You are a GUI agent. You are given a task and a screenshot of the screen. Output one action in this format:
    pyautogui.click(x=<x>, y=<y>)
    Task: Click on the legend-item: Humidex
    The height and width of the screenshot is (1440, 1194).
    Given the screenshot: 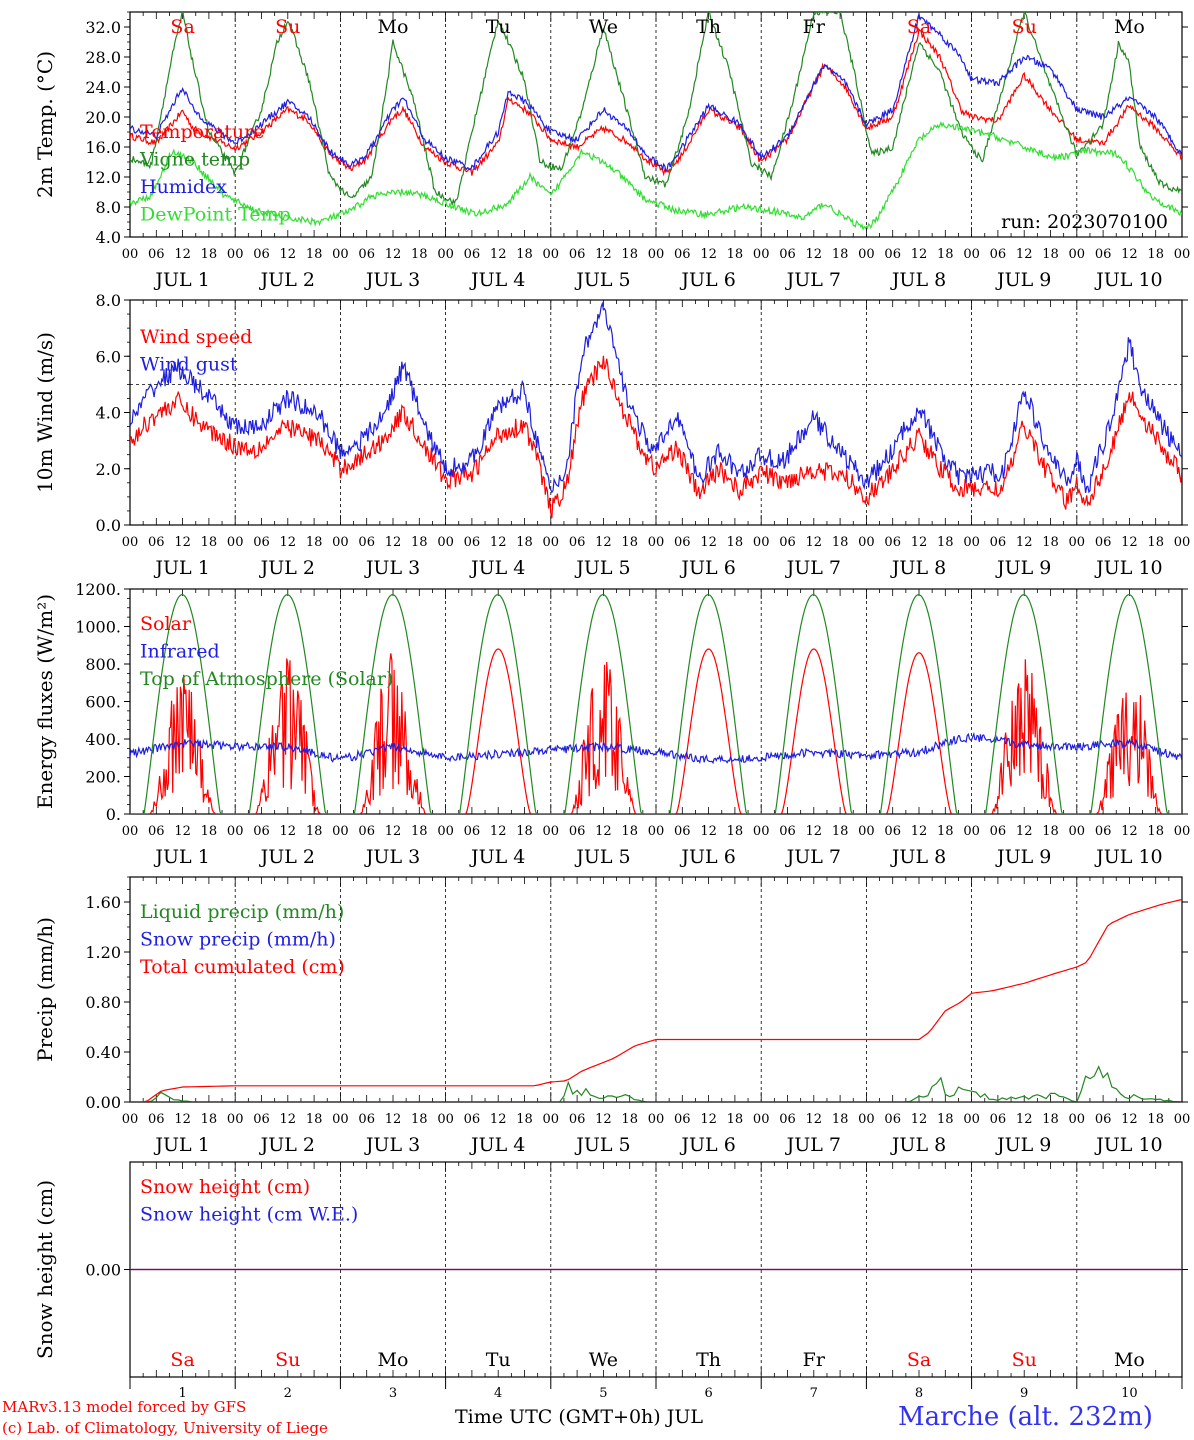 What is the action you would take?
    pyautogui.click(x=183, y=187)
    